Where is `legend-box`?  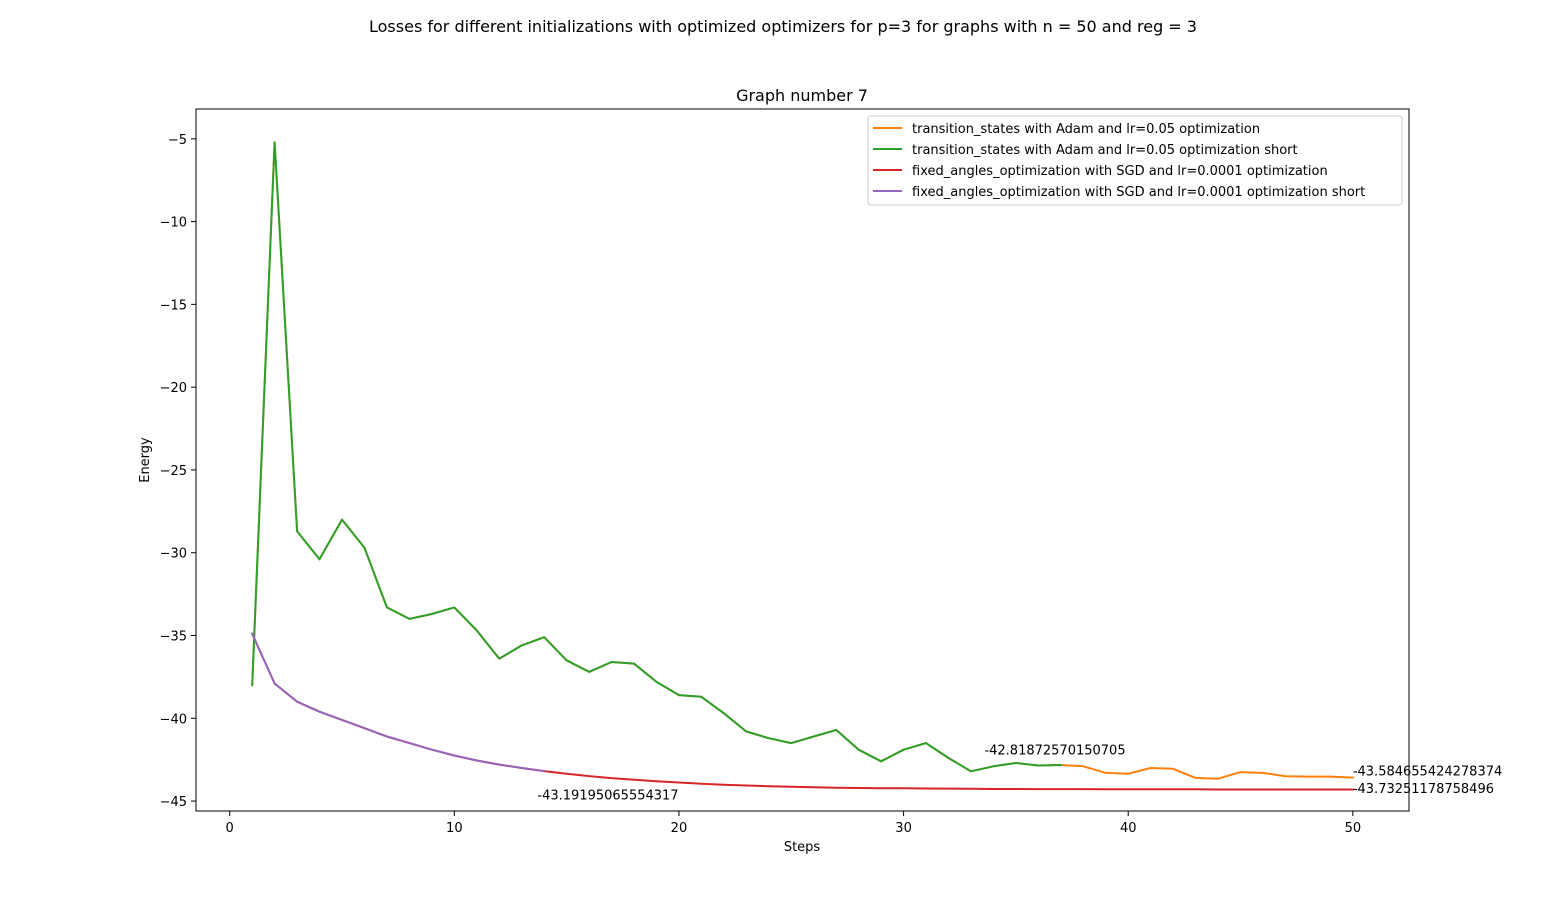 legend-box is located at coordinates (1135, 160).